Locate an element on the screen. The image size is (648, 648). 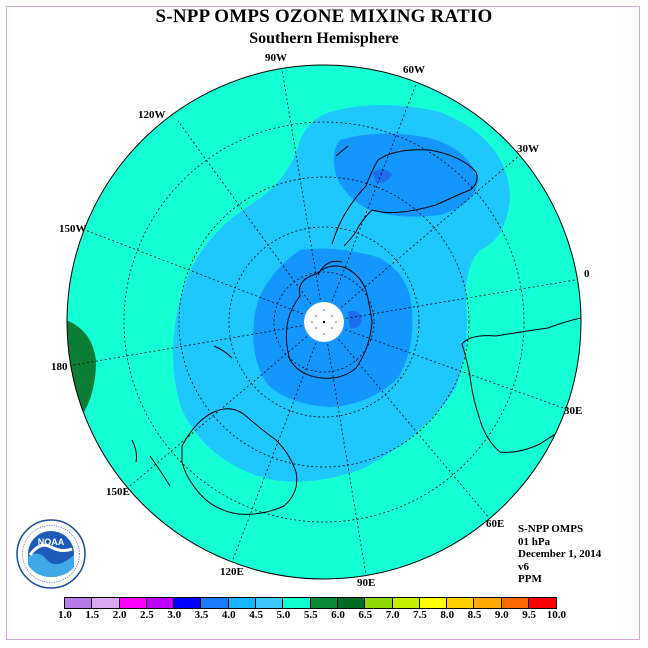
page-title: S-NPP OMPS OZONE MIXING RATIO is located at coordinates (324, 16).